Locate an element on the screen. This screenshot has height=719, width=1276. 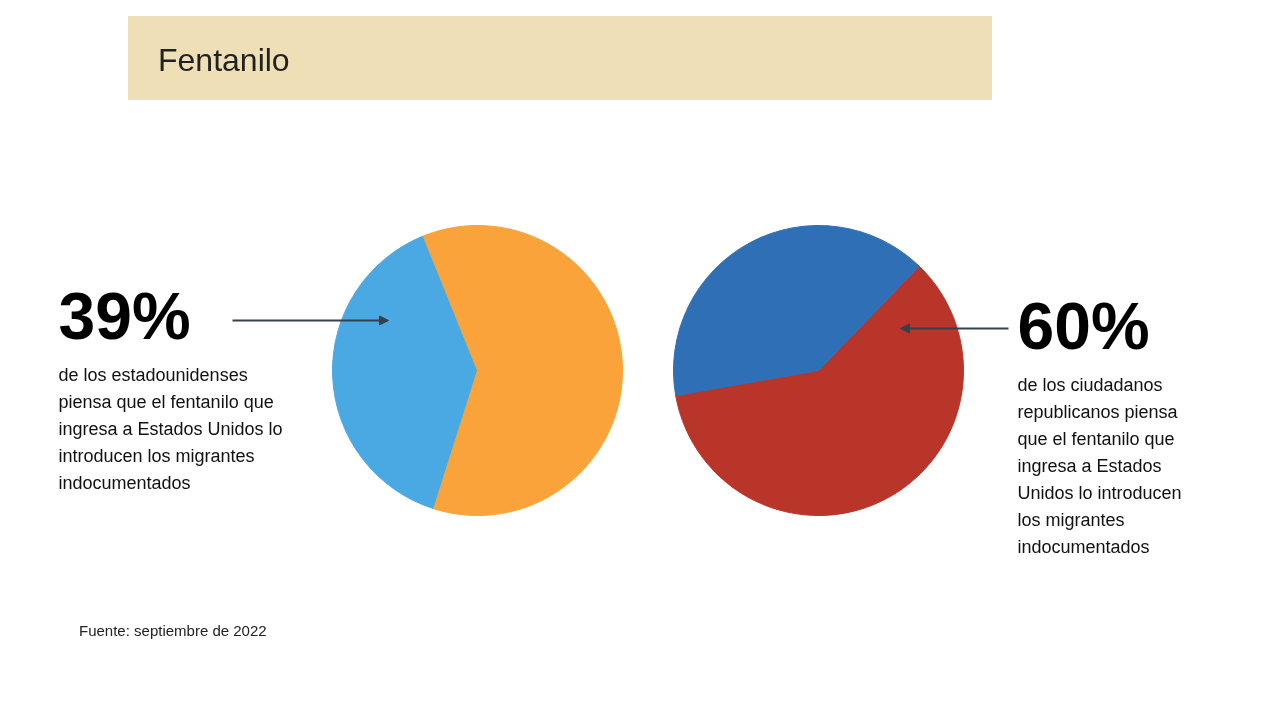
text: 39% is located at coordinates (124, 315).